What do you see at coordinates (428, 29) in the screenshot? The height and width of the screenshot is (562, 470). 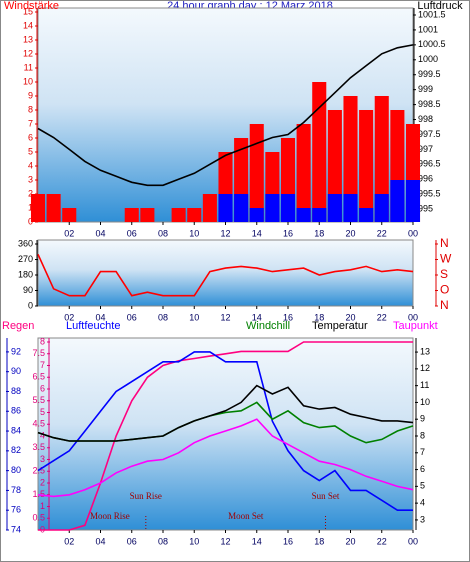 I see `tick-label: 1001` at bounding box center [428, 29].